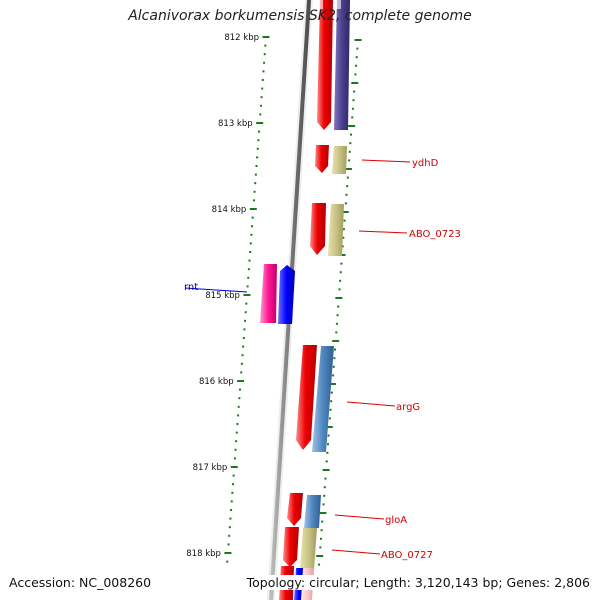  What do you see at coordinates (408, 407) in the screenshot?
I see `gene-label-argG: argG` at bounding box center [408, 407].